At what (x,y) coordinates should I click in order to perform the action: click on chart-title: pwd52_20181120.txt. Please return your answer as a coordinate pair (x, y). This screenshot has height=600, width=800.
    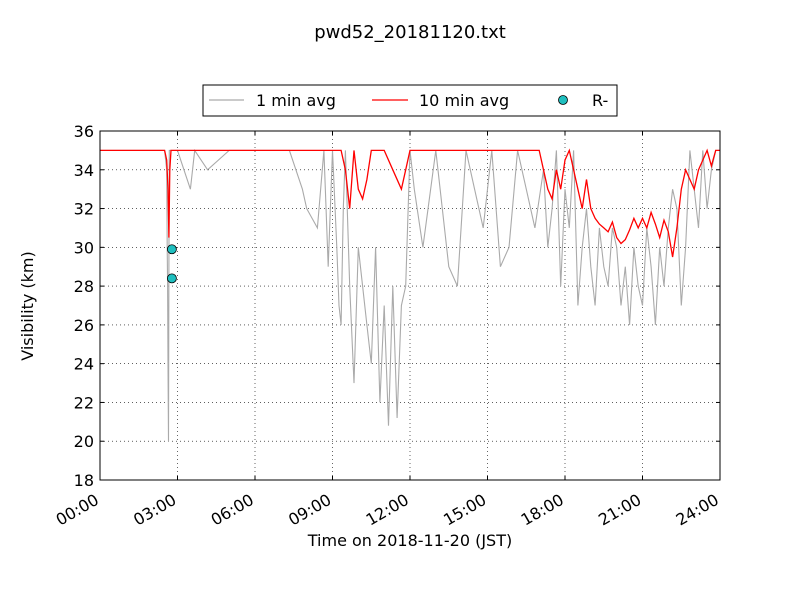
    Looking at the image, I should click on (410, 32).